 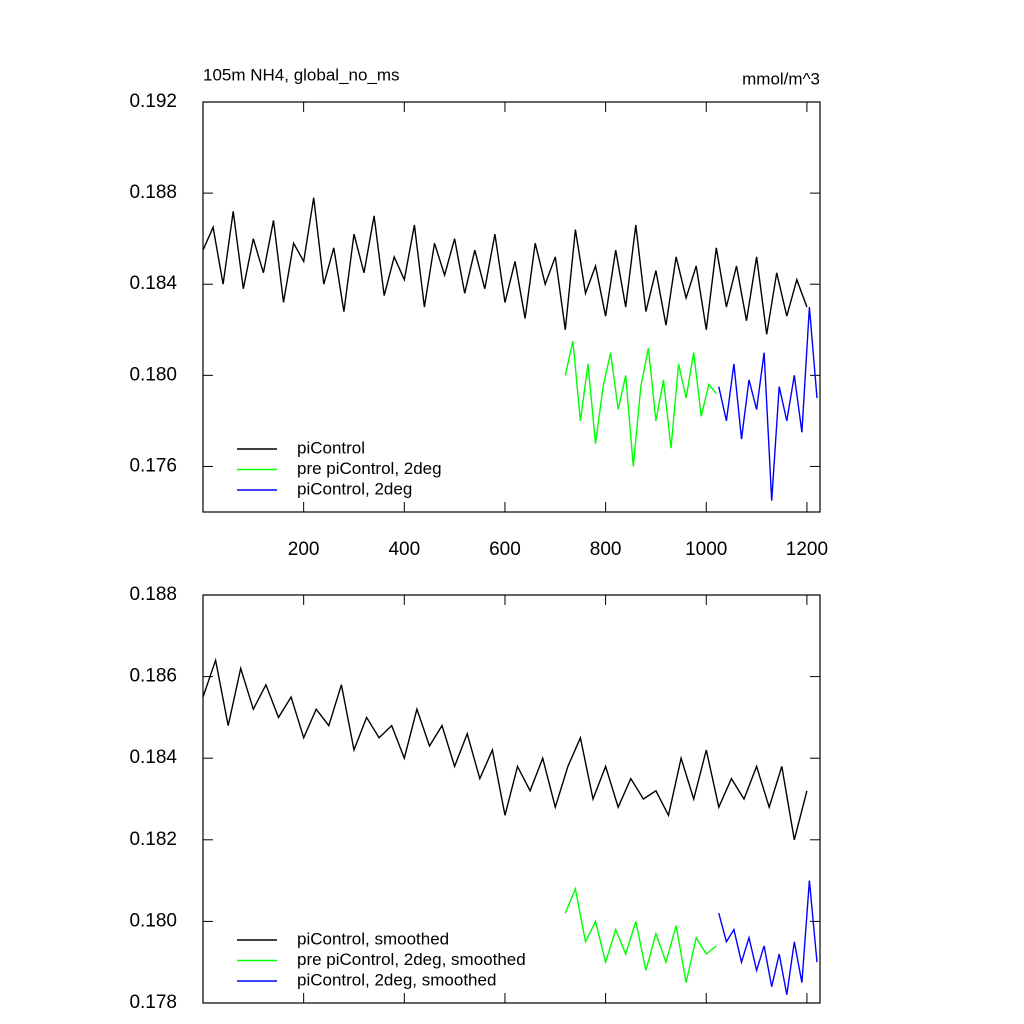 What do you see at coordinates (807, 549) in the screenshot?
I see `x-tick-label: 1200` at bounding box center [807, 549].